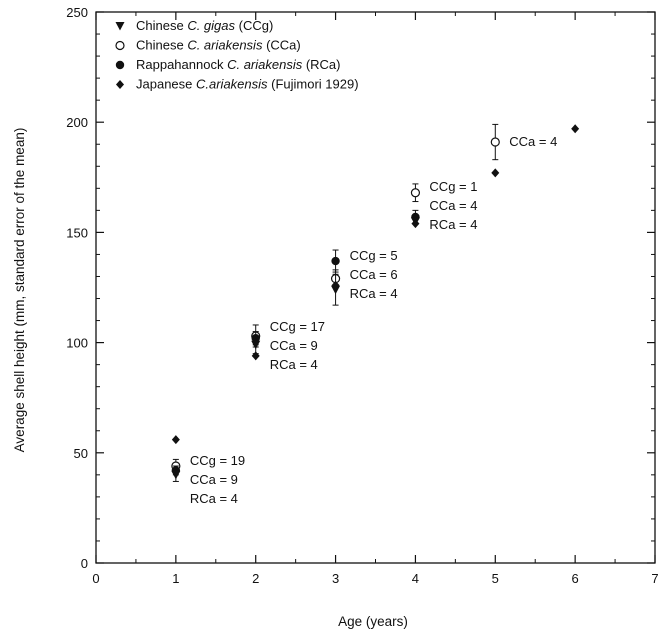  I want to click on sample-size-label: CCg = 5, so click(374, 255).